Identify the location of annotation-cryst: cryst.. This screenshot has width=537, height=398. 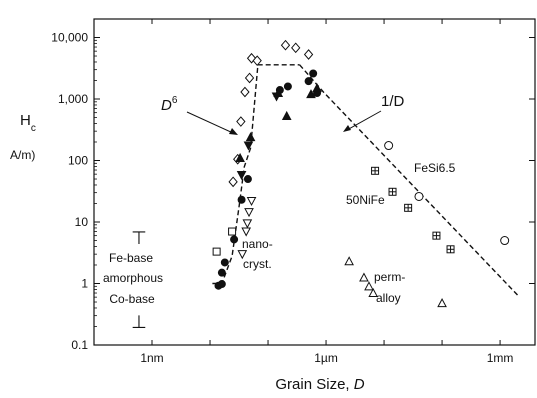
(257, 264).